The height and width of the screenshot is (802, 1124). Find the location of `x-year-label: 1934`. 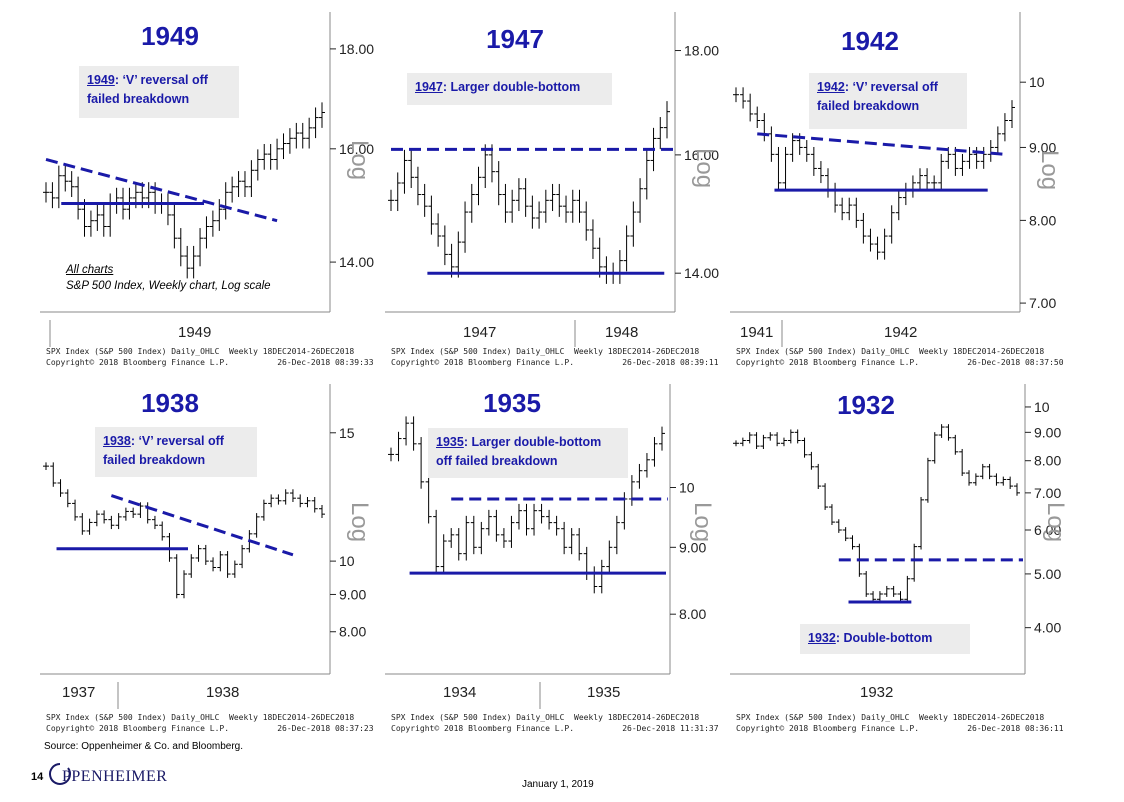

x-year-label: 1934 is located at coordinates (460, 692).